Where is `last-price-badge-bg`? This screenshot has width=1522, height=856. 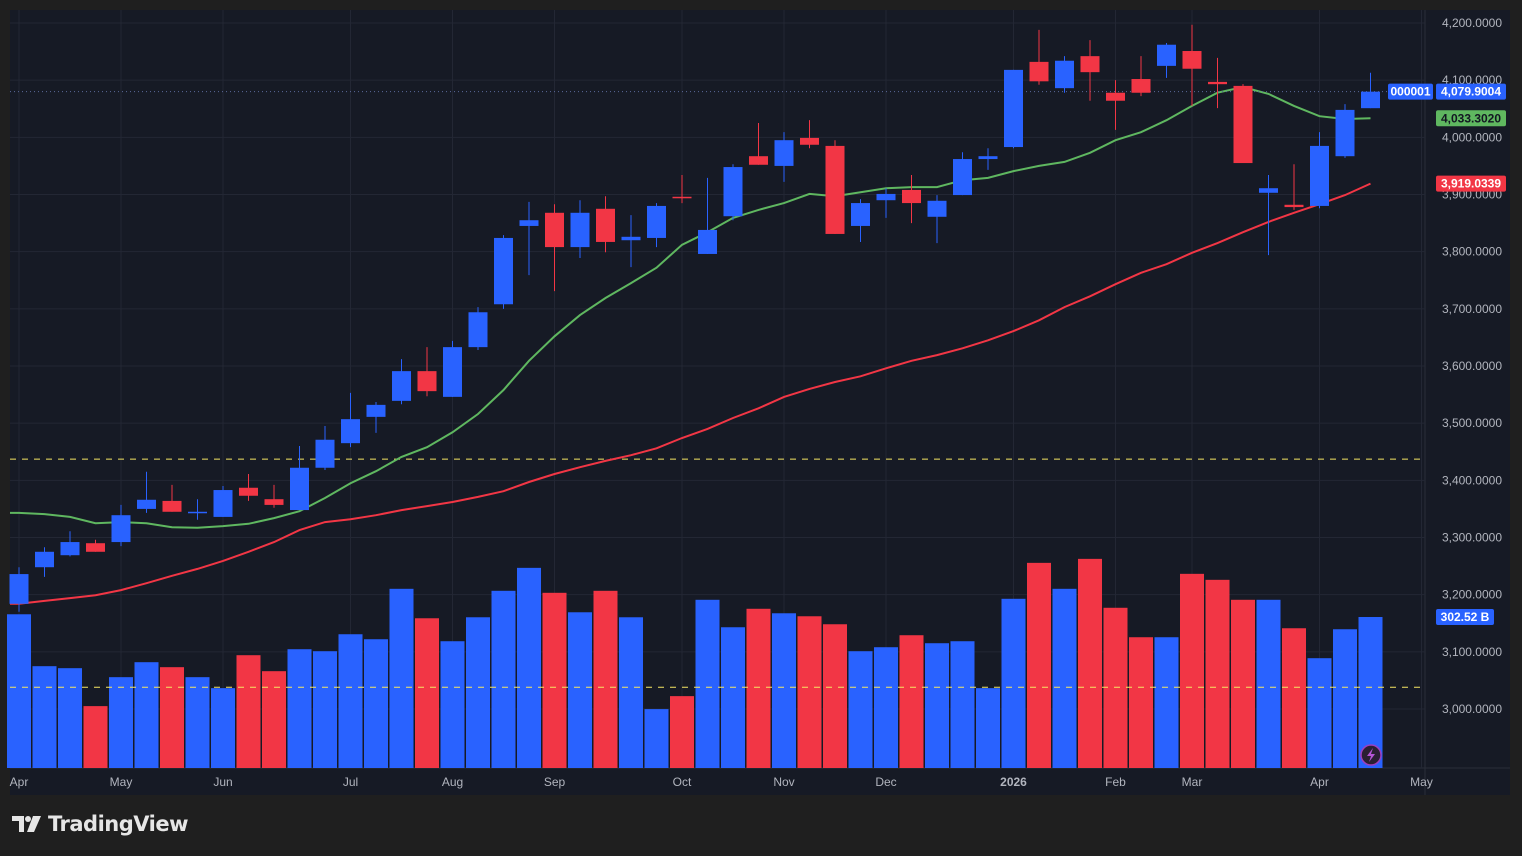 last-price-badge-bg is located at coordinates (1471, 91).